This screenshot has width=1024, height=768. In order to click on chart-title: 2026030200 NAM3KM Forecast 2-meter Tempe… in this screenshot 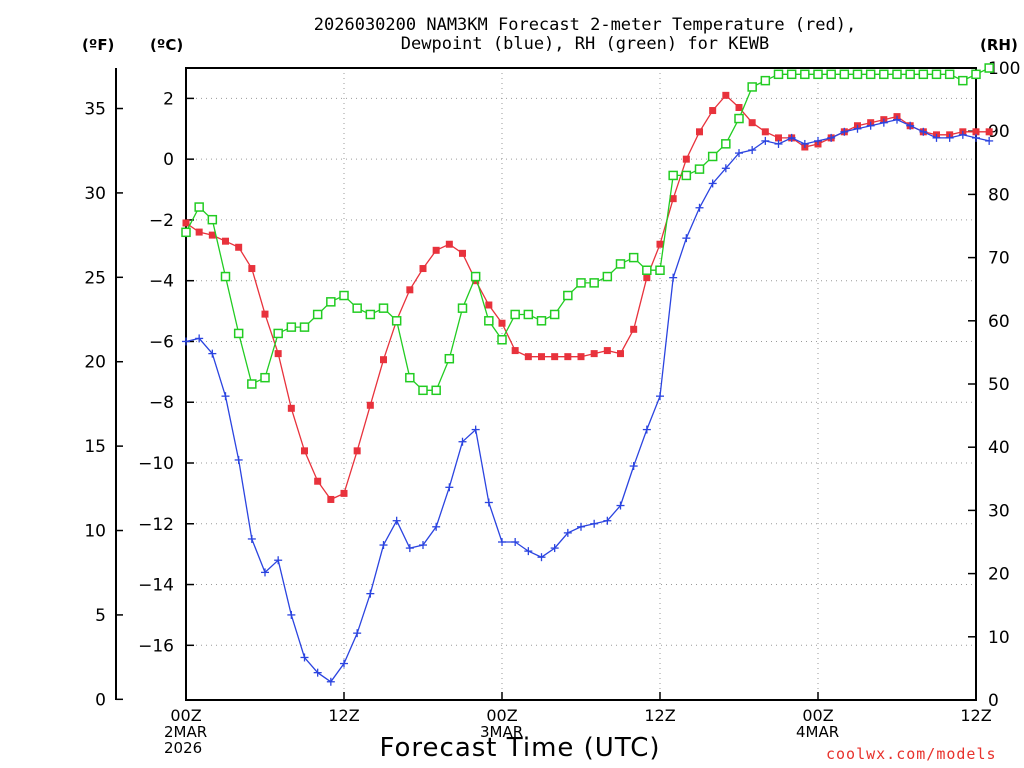, I will do `click(585, 35)`.